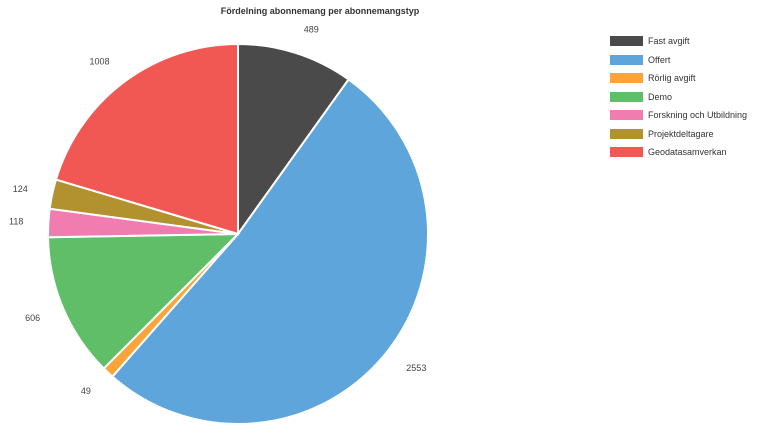 The image size is (769, 448). I want to click on chart-title: Fördelning abonnemang per abonnemangstyp, so click(320, 11).